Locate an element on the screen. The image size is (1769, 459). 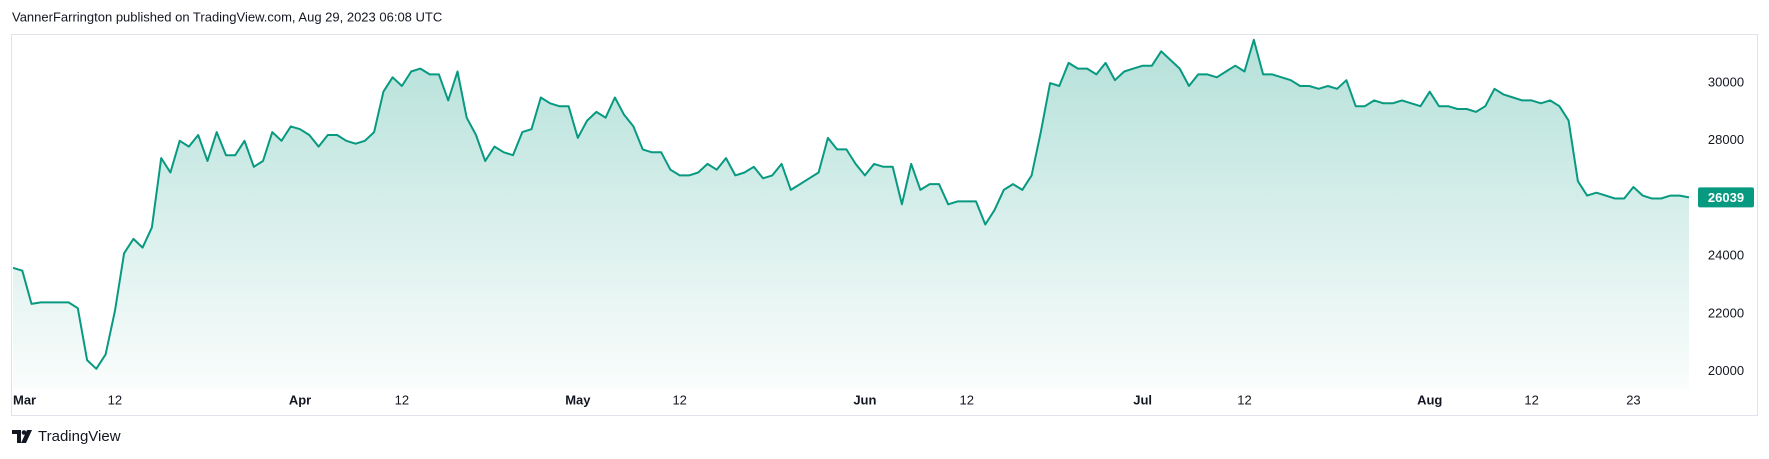
y-tick-label: 24000 is located at coordinates (1726, 255).